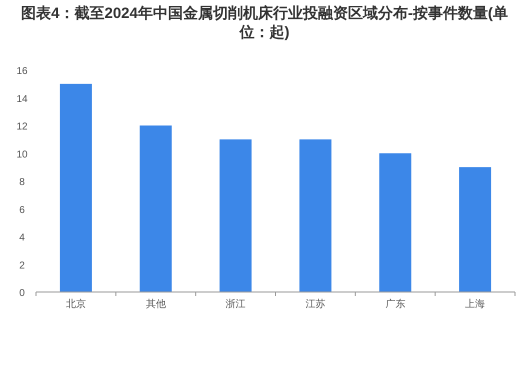  Describe the element at coordinates (22, 266) in the screenshot. I see `y-tick-label: 2` at that location.